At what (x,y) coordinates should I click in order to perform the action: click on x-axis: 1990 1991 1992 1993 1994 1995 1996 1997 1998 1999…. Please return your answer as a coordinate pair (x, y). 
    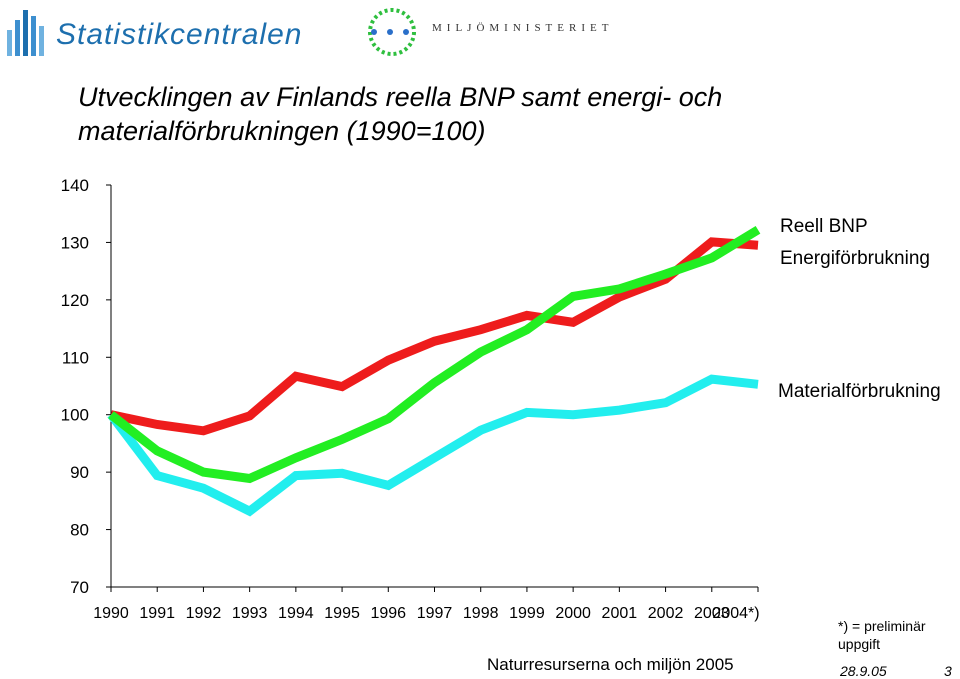
    Looking at the image, I should click on (426, 604).